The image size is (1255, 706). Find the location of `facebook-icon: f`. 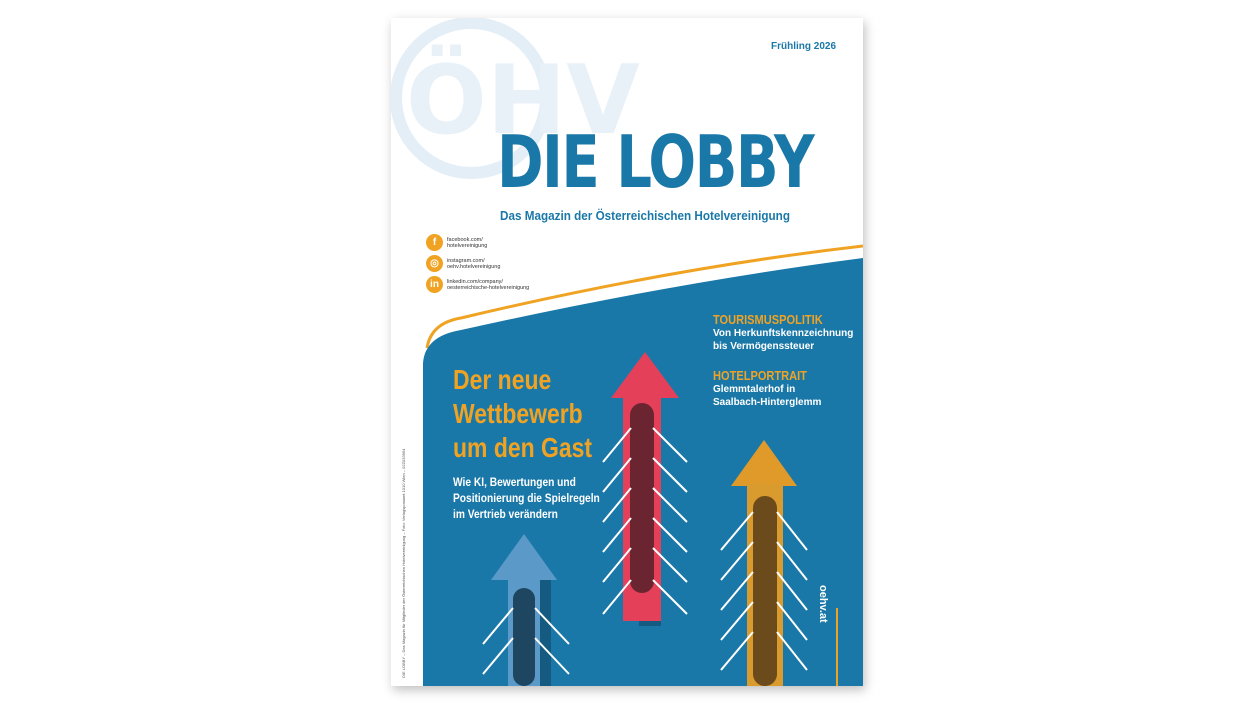

facebook-icon: f is located at coordinates (434, 242).